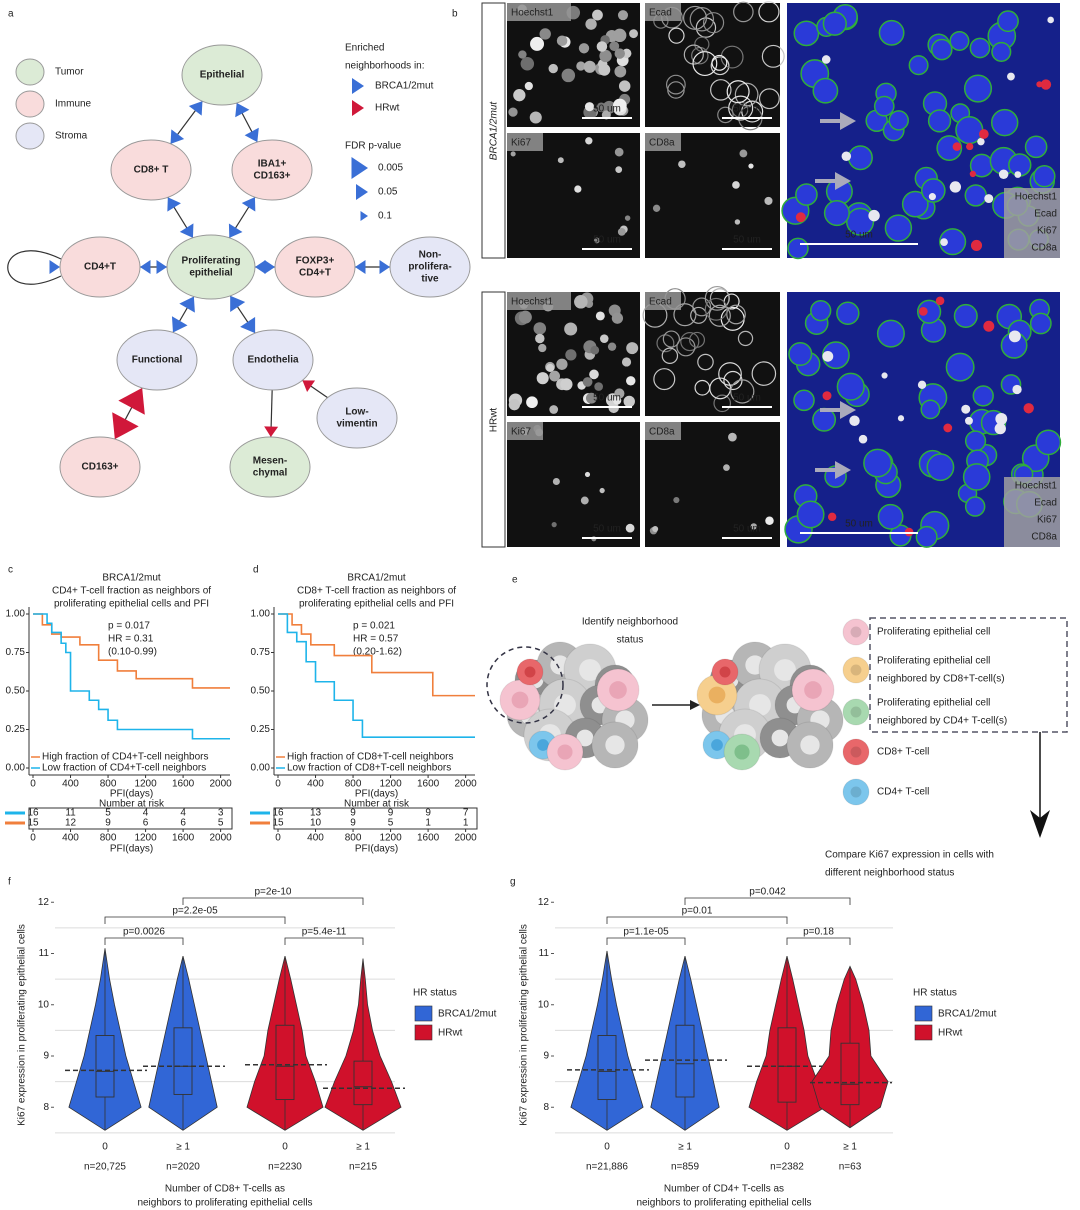 This screenshot has height=1210, width=1080. What do you see at coordinates (130, 818) in the screenshot?
I see `risk-table` at bounding box center [130, 818].